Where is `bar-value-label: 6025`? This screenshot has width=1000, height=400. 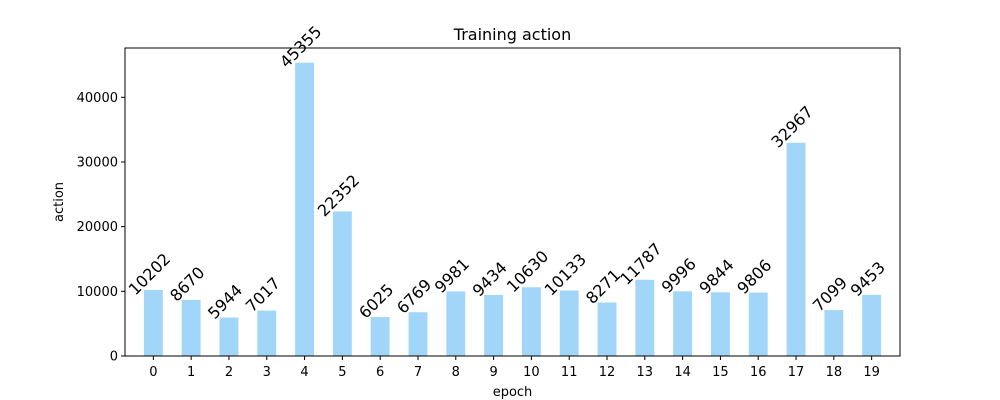 bar-value-label: 6025 is located at coordinates (376, 301).